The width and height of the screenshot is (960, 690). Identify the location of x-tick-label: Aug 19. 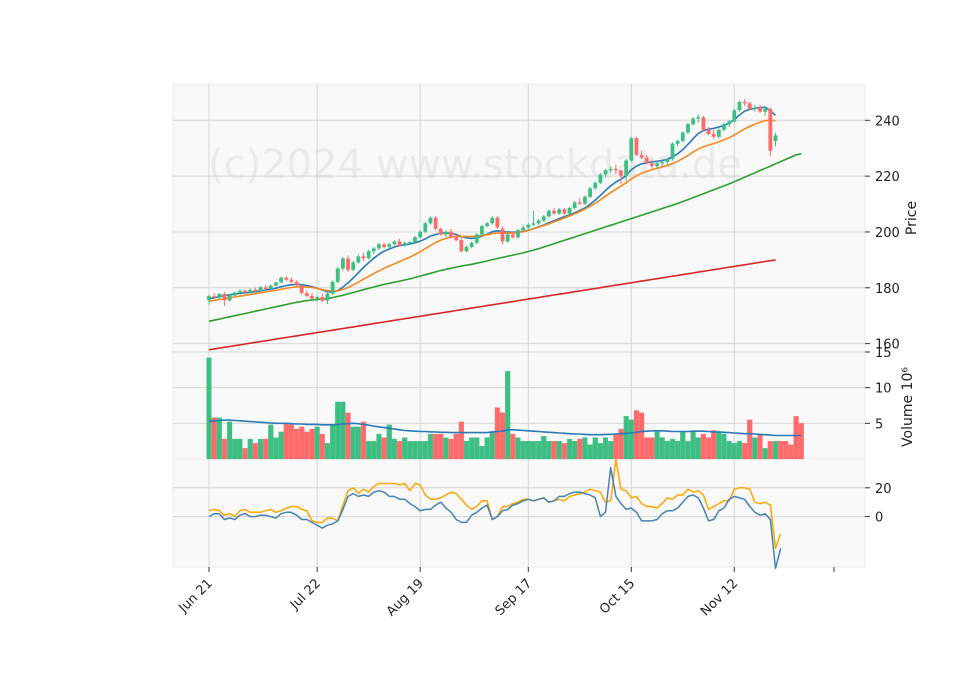
(405, 597).